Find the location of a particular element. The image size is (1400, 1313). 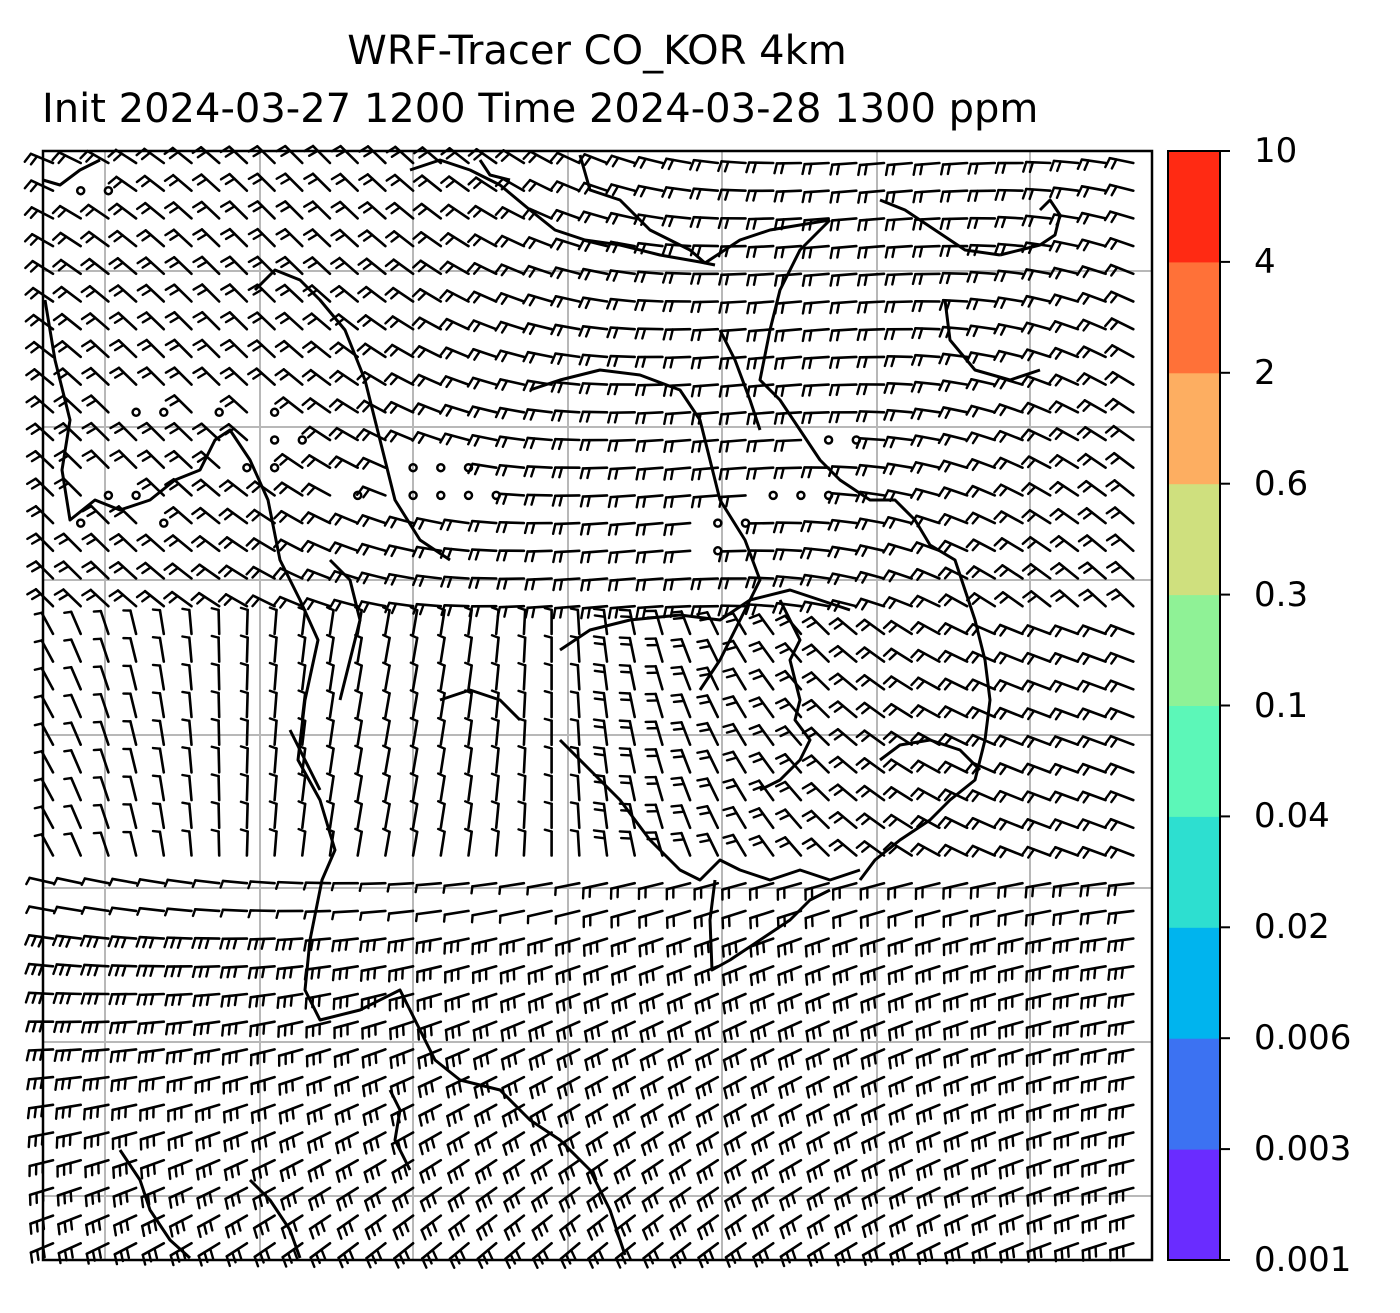

colorbar-segment is located at coordinates (1194, 1094).